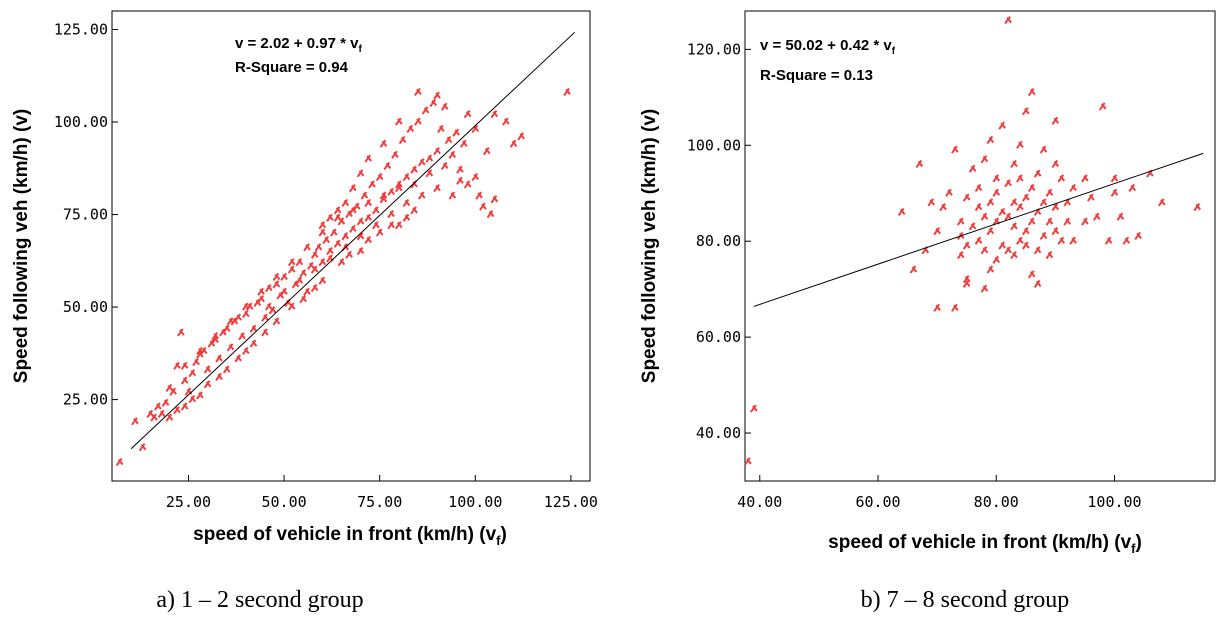 This screenshot has height=622, width=1223. I want to click on equation-b: v = 50.02 + 0.42 * vf, so click(828, 47).